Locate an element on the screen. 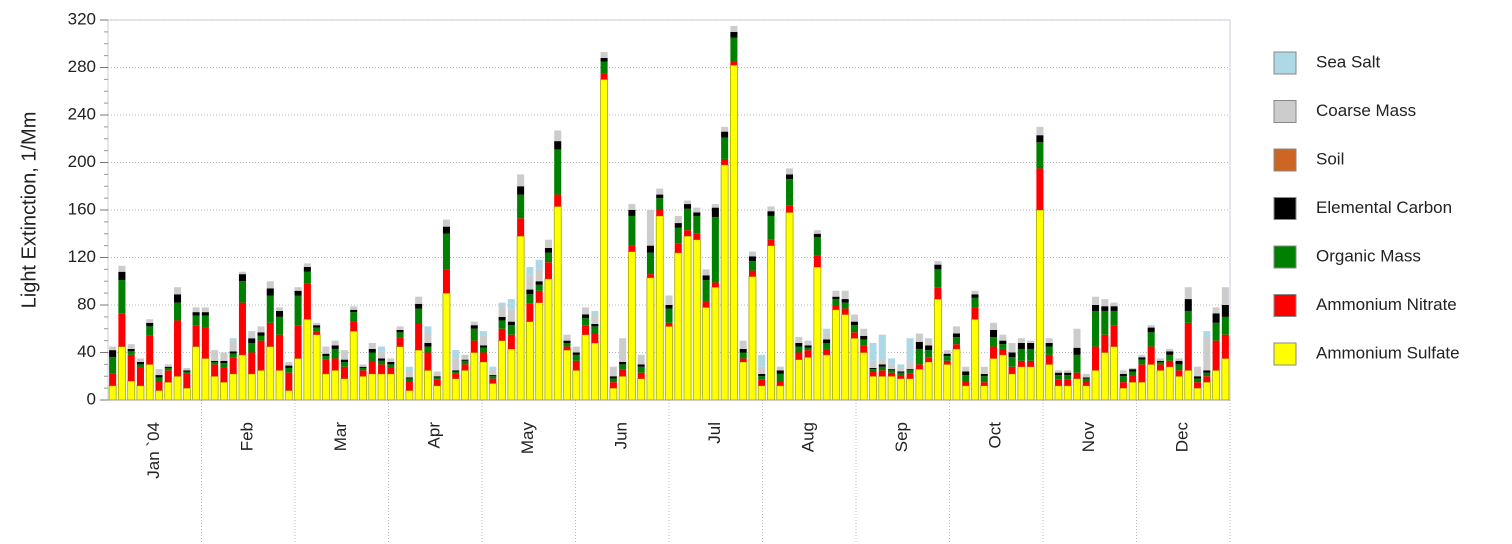 This screenshot has height=544, width=1512. x-tick-label: Aug is located at coordinates (808, 437).